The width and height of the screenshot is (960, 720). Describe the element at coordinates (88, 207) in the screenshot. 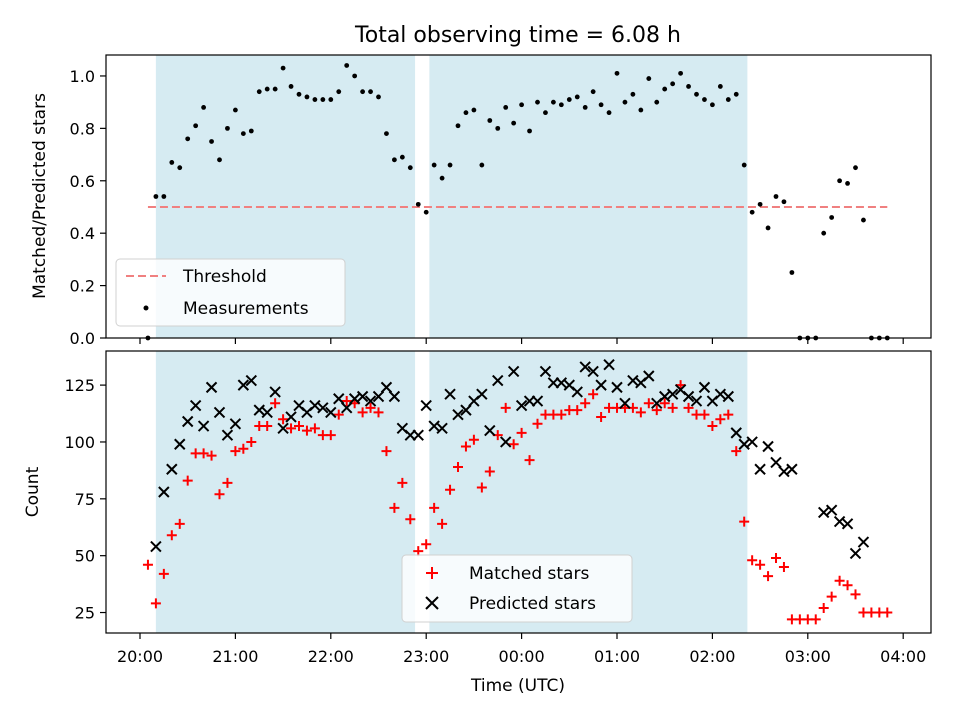

I see `top-y-axis: 0.0 0.2 0.4 0.6 0.8 1.0` at that location.